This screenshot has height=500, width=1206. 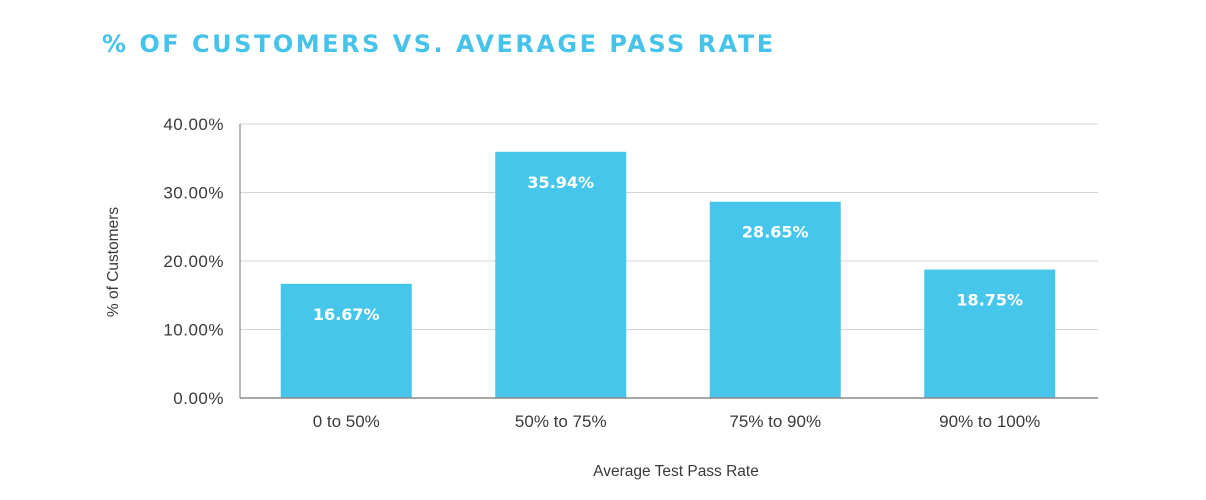 I want to click on y-tick-label: 10.00%, so click(x=193, y=330).